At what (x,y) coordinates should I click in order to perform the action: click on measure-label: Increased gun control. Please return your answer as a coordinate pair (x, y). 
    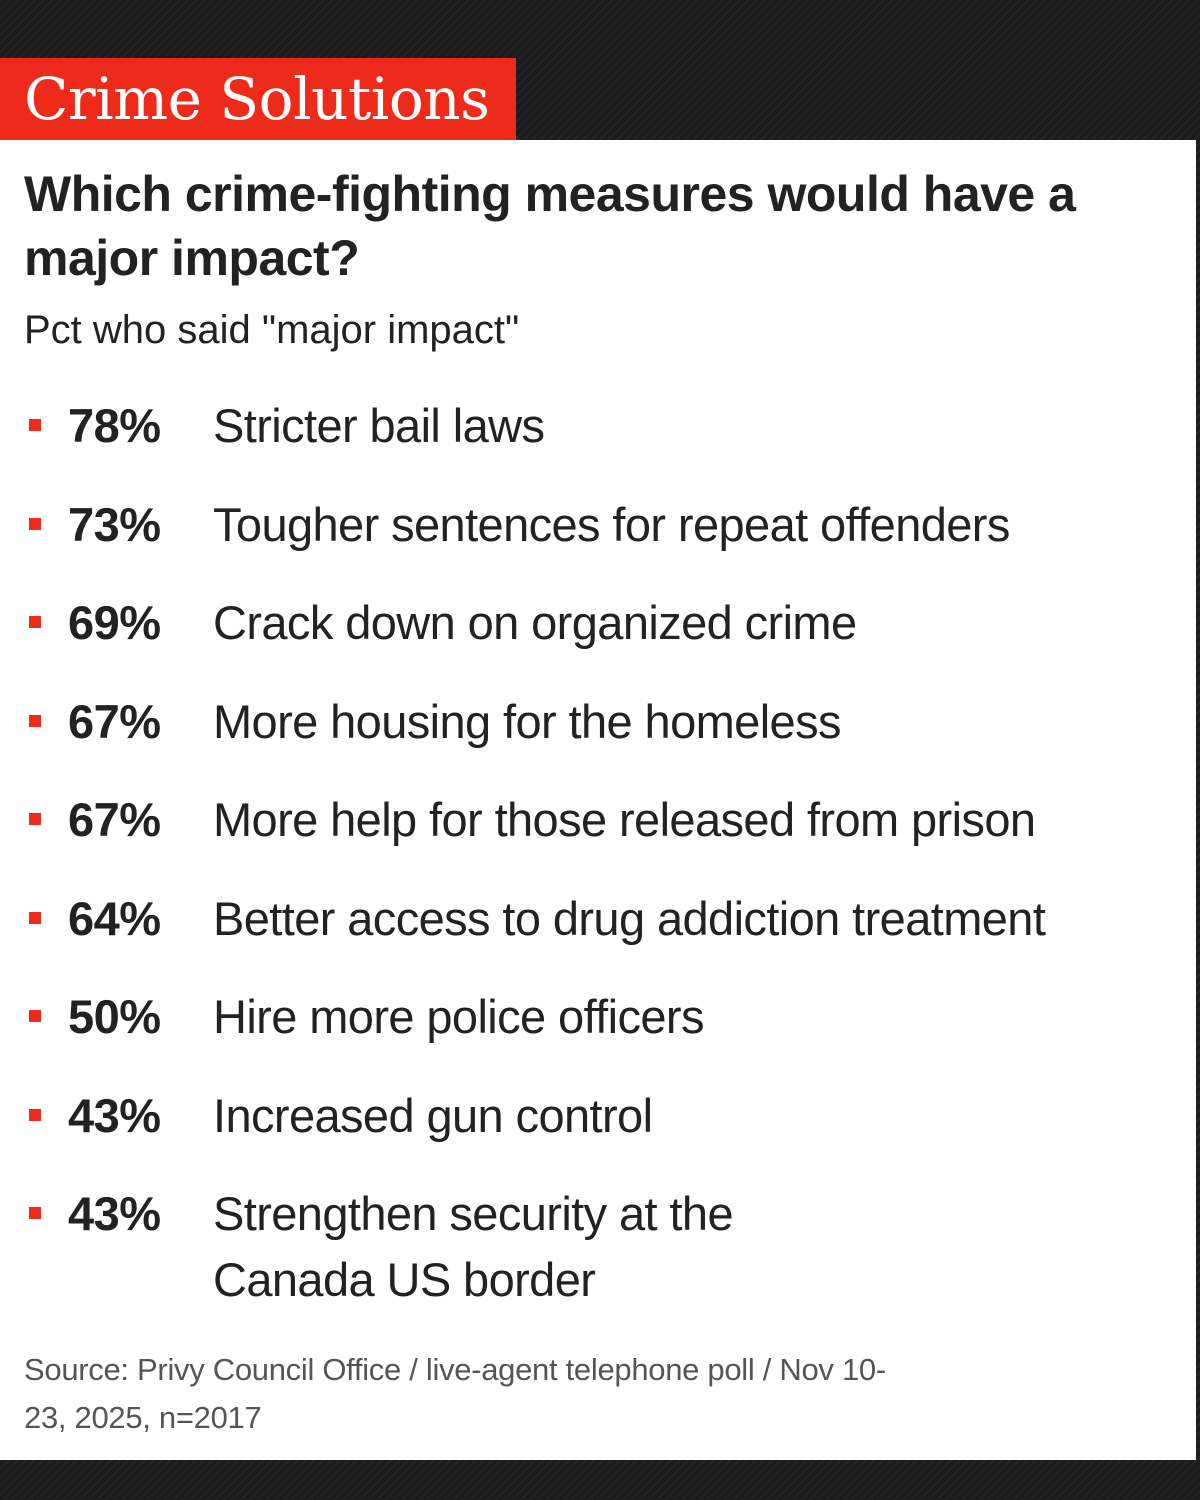
    Looking at the image, I should click on (433, 1115).